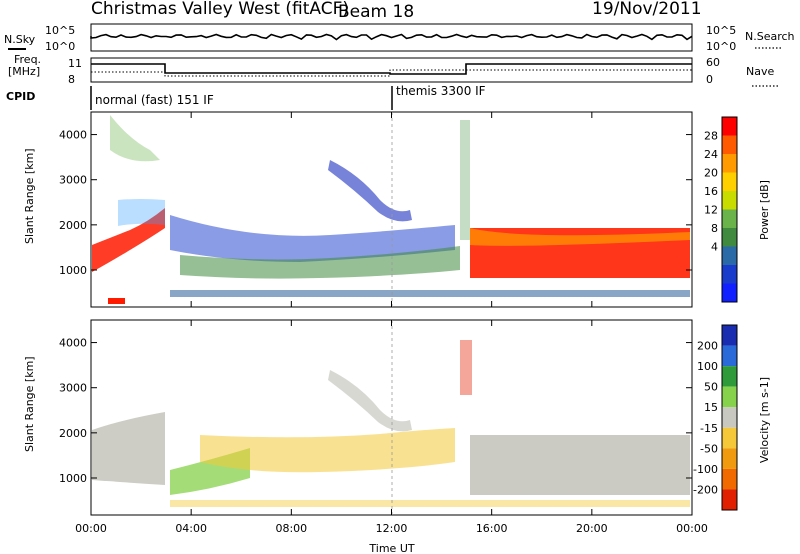  I want to click on power-colorbar-tick: 12, so click(711, 210).